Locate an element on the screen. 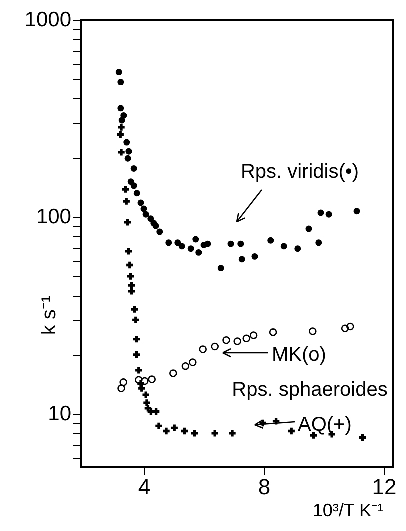 The height and width of the screenshot is (531, 406). y-tick-label: 10 is located at coordinates (60, 414).